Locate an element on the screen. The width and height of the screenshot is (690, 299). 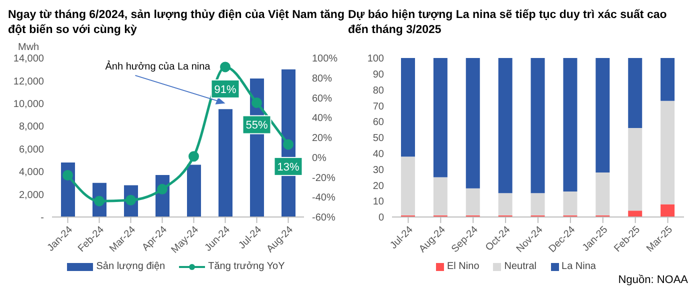
y-tick-label: 6,000 is located at coordinates (31, 150).